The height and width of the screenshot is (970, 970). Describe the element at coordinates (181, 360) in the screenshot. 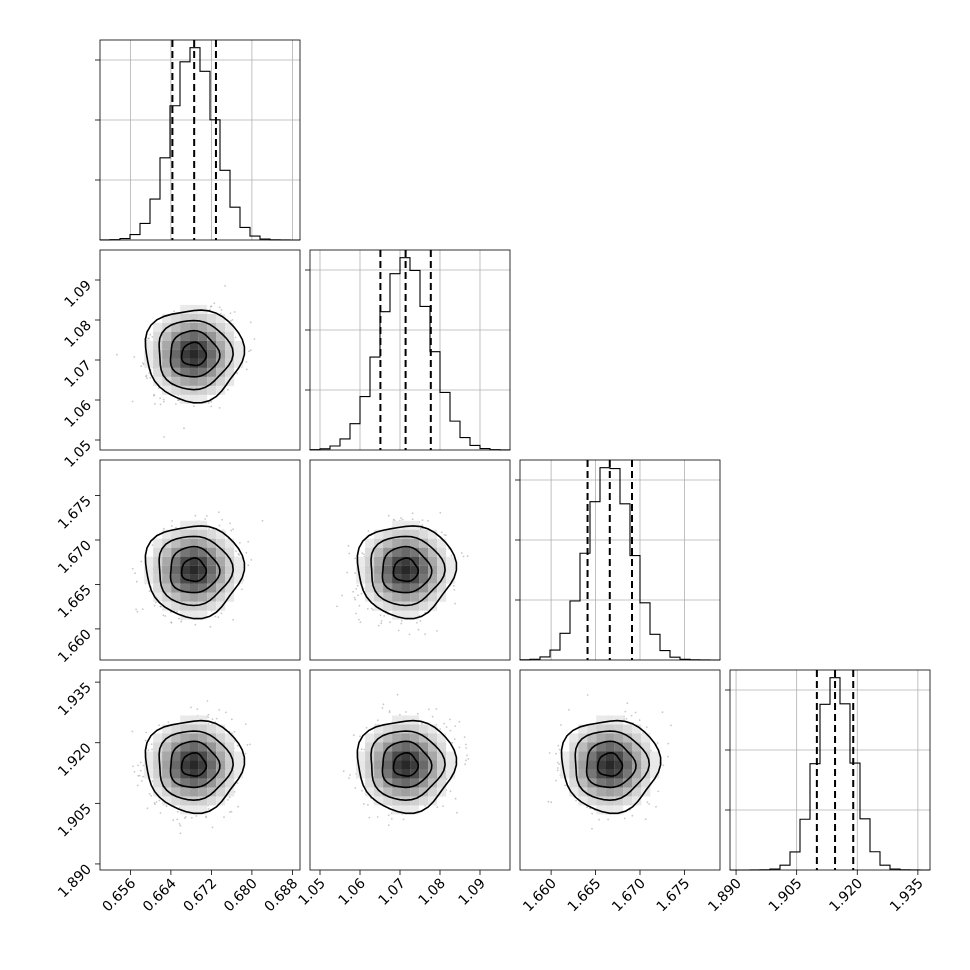

I see `panel-1-0: 1.05 1.06 1.07 1.08 1.09` at that location.